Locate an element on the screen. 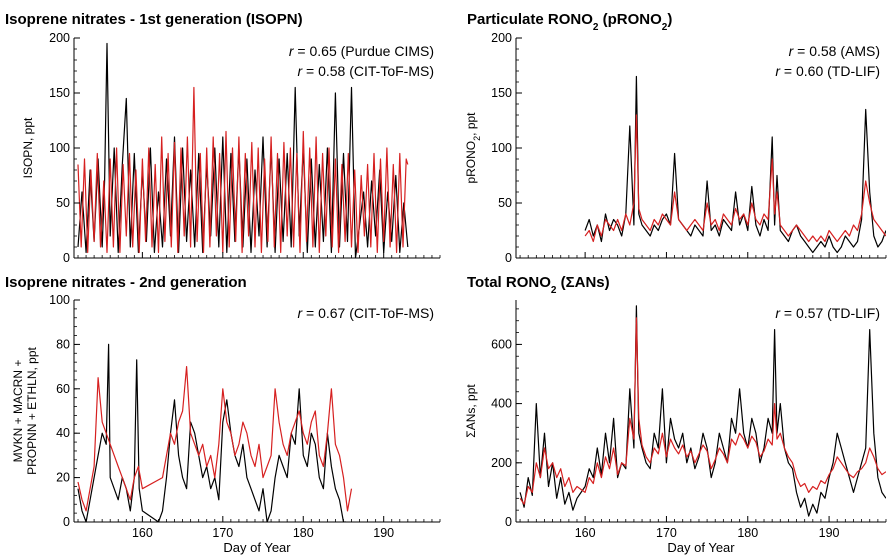 The width and height of the screenshot is (889, 557). y-tick-label: 40 is located at coordinates (63, 433).